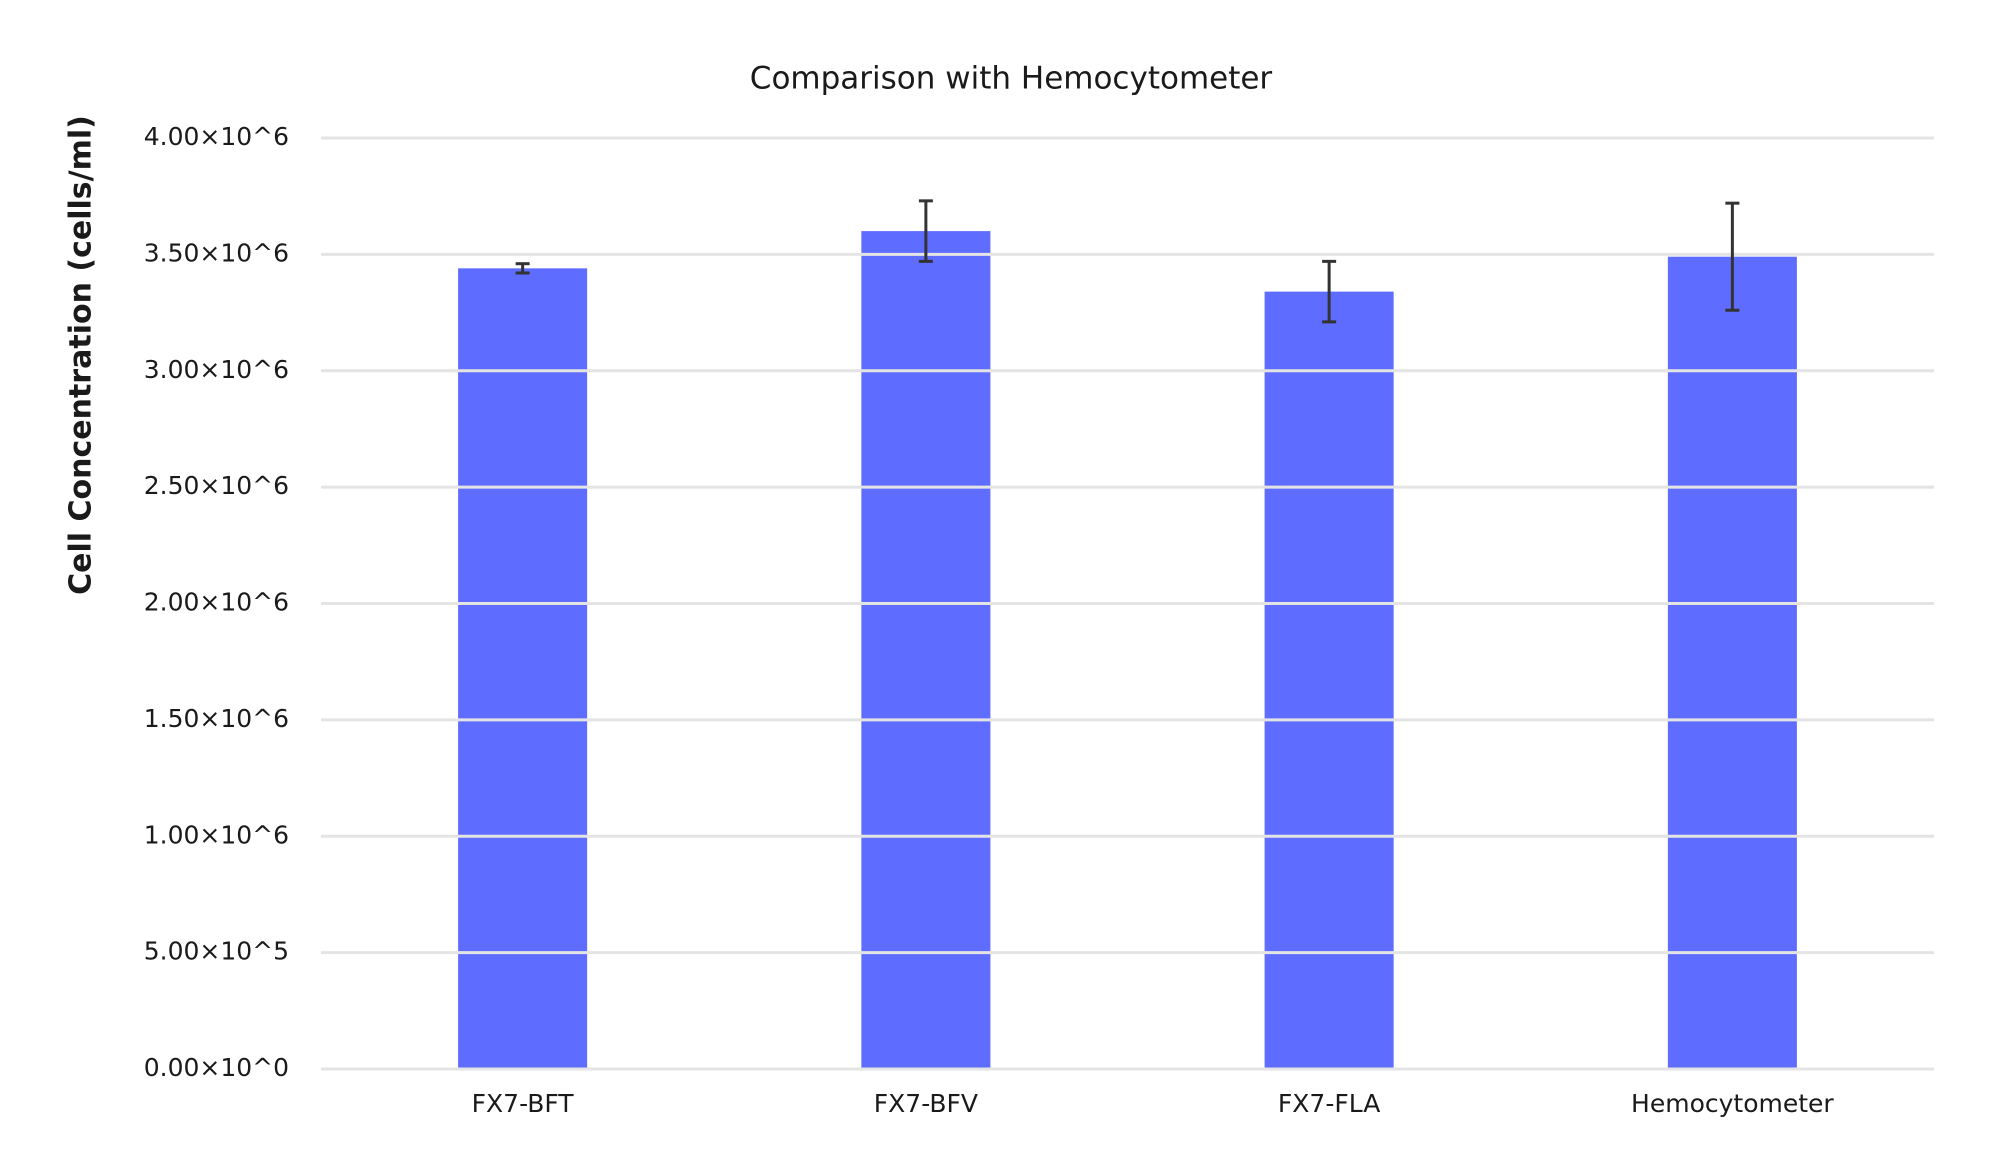  Describe the element at coordinates (81, 355) in the screenshot. I see `y-axis-label: Cell Concentration (cells/ml)` at that location.